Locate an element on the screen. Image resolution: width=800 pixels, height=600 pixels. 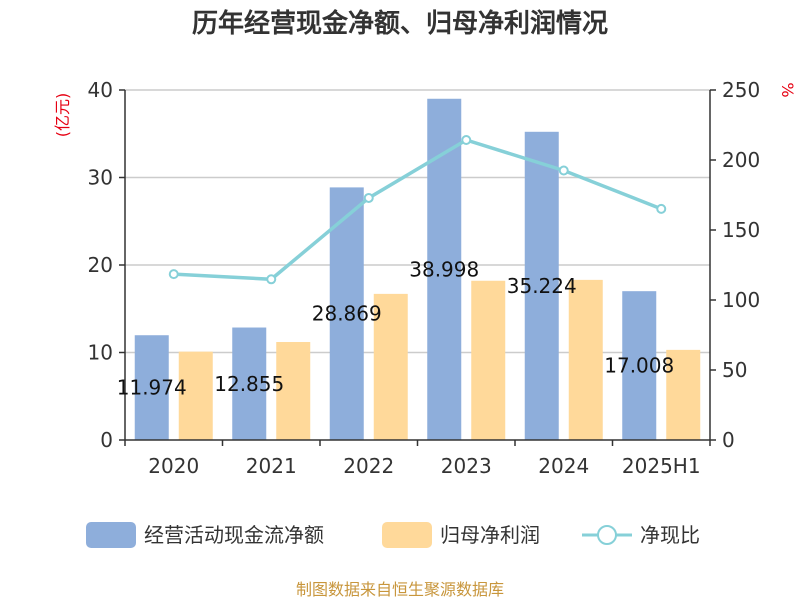
right-axis-unit: % is located at coordinates (787, 89).